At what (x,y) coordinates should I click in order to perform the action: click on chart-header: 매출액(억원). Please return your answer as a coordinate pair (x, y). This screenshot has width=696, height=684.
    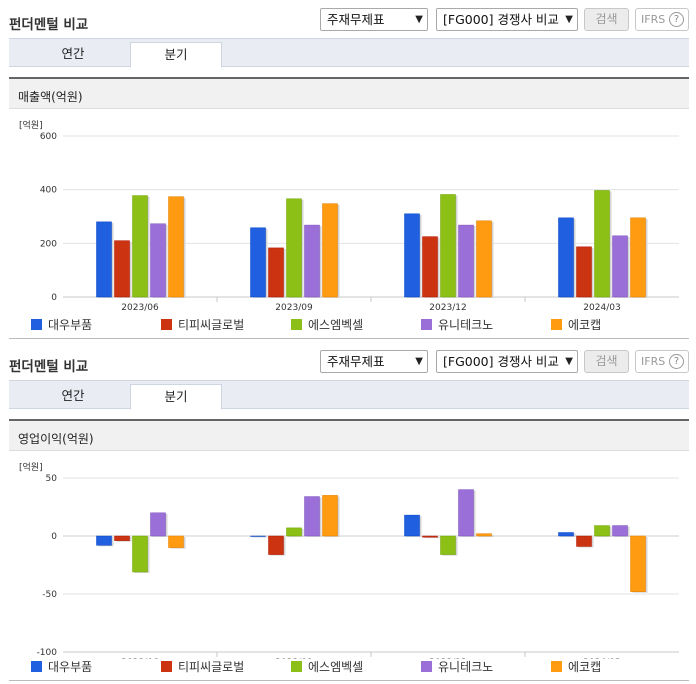
    Looking at the image, I should click on (349, 94).